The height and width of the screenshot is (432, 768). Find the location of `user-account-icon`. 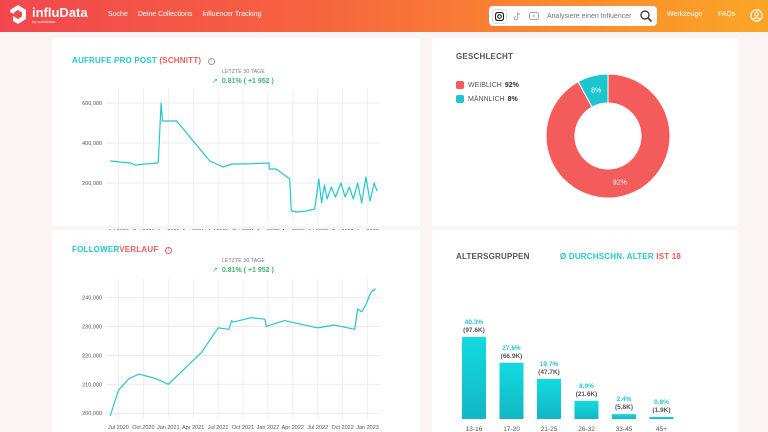

user-account-icon is located at coordinates (756, 15).